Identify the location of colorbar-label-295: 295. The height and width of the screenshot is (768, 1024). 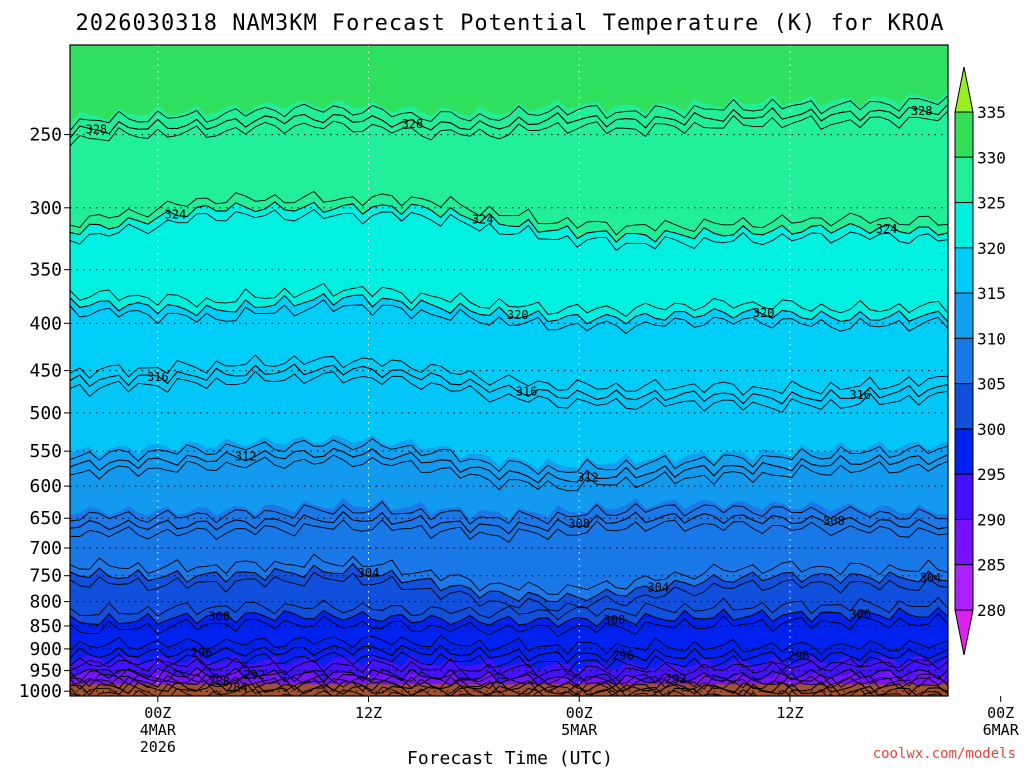
(991, 474).